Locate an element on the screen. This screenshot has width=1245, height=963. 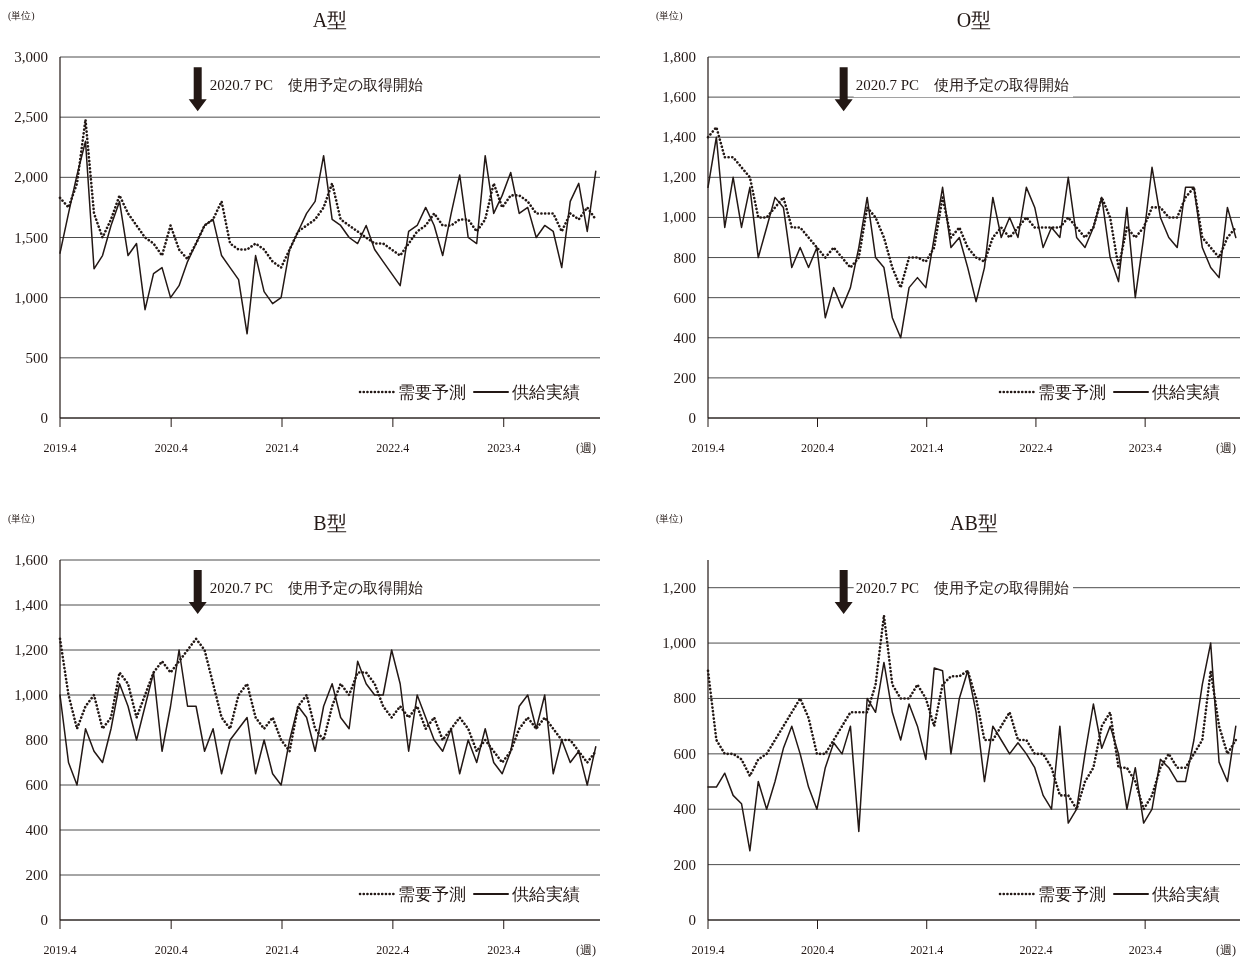
y-tick-label: 2,500 is located at coordinates (31, 117).